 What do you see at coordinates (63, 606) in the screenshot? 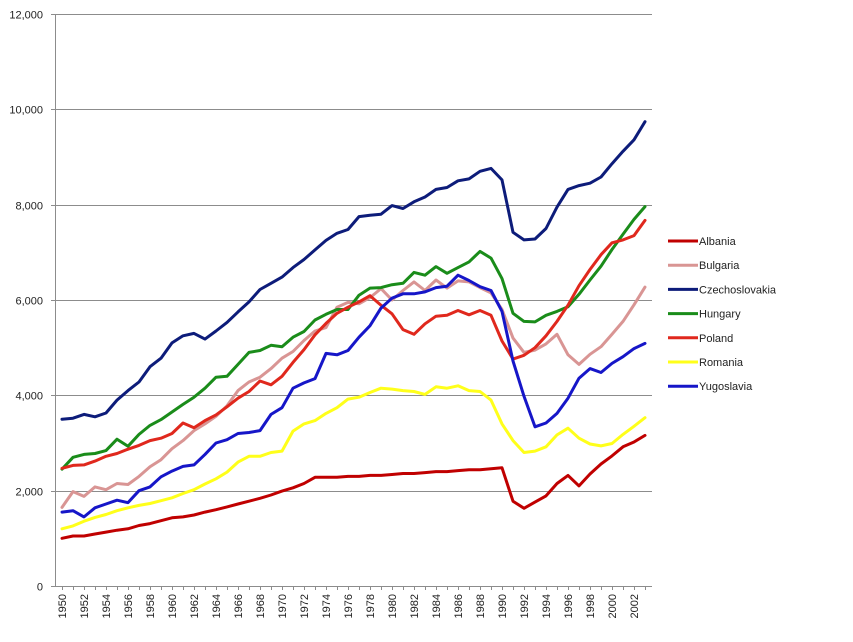
I see `x-tick-label: 1950` at bounding box center [63, 606].